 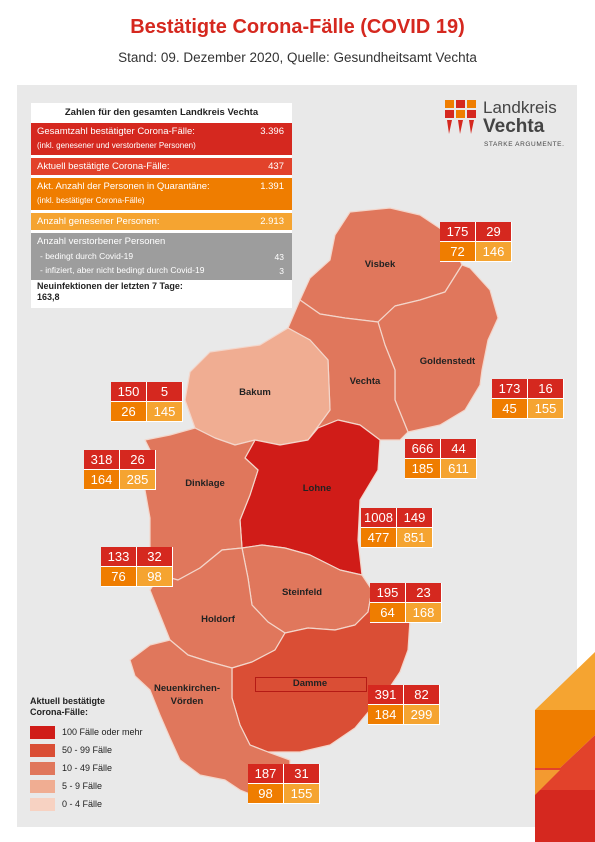 I want to click on stat-genesen: 477, so click(x=378, y=537).